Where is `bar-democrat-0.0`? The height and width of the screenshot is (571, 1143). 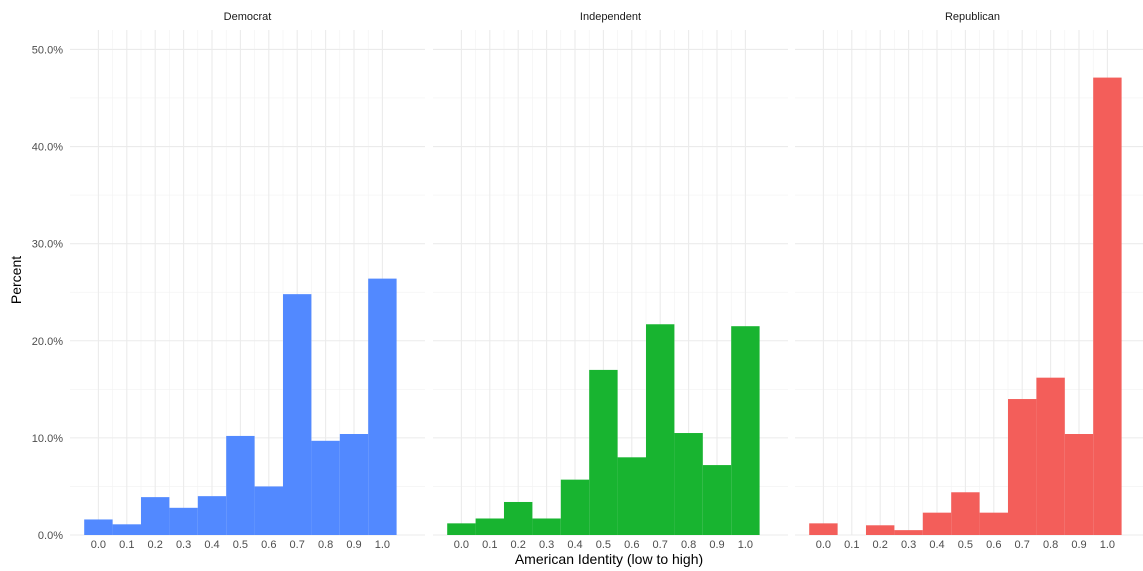 bar-democrat-0.0 is located at coordinates (98, 527).